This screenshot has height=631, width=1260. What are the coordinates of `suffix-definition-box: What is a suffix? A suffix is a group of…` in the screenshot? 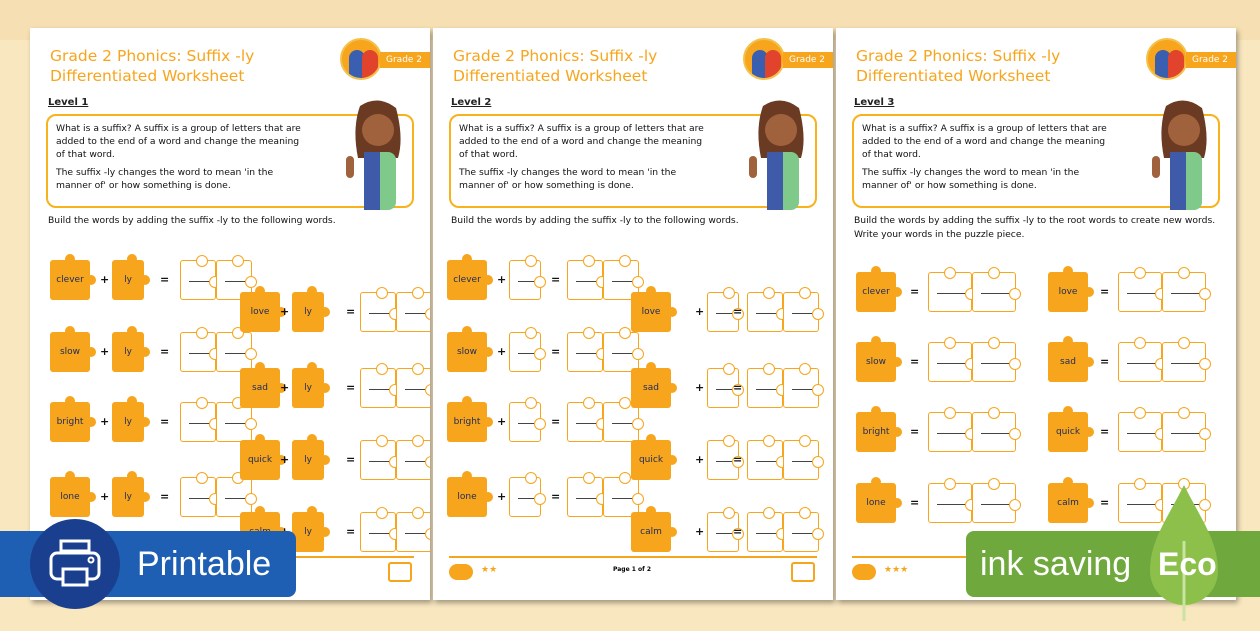 It's located at (1036, 161).